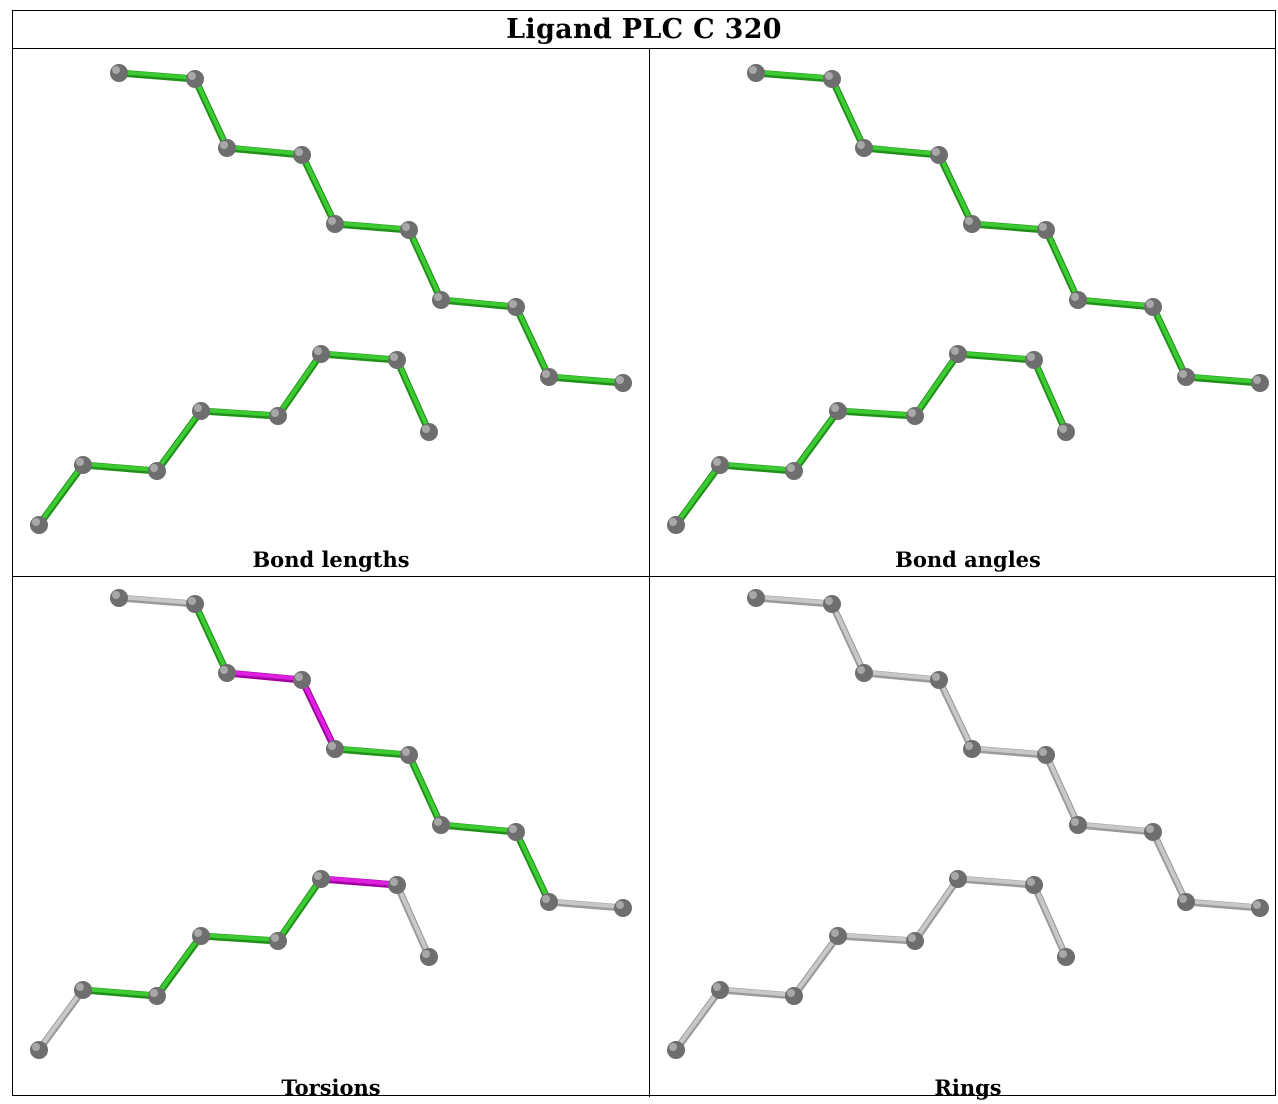 This screenshot has width=1278, height=1104. What do you see at coordinates (649, 573) in the screenshot?
I see `vertical-divider` at bounding box center [649, 573].